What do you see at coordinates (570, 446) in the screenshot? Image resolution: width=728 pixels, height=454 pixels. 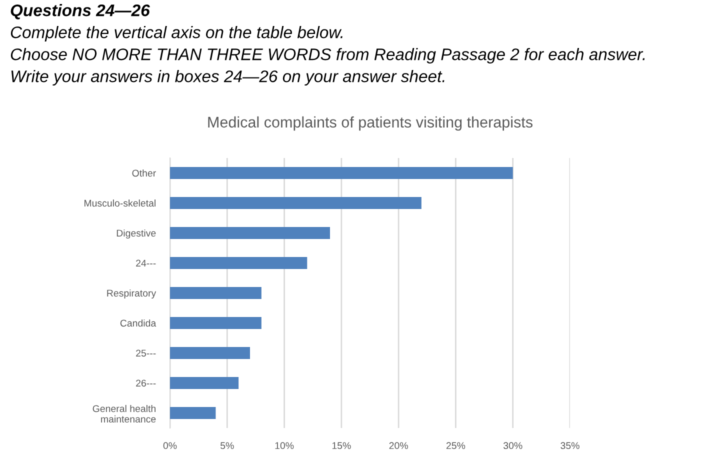 I see `x-tick-label: 35%` at bounding box center [570, 446].